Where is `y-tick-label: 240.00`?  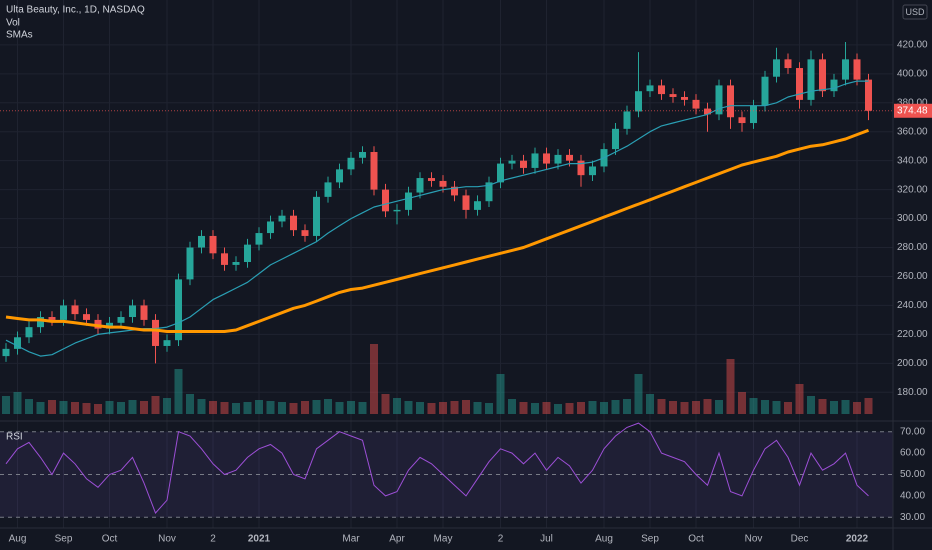 y-tick-label: 240.00 is located at coordinates (912, 305).